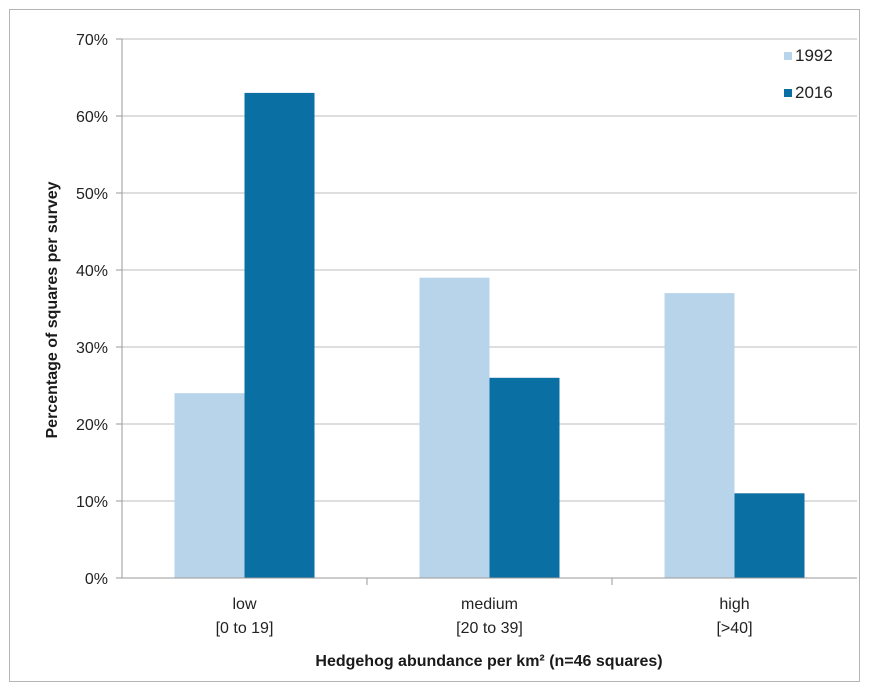 The height and width of the screenshot is (691, 869). I want to click on y-tick-label: 30%, so click(92, 348).